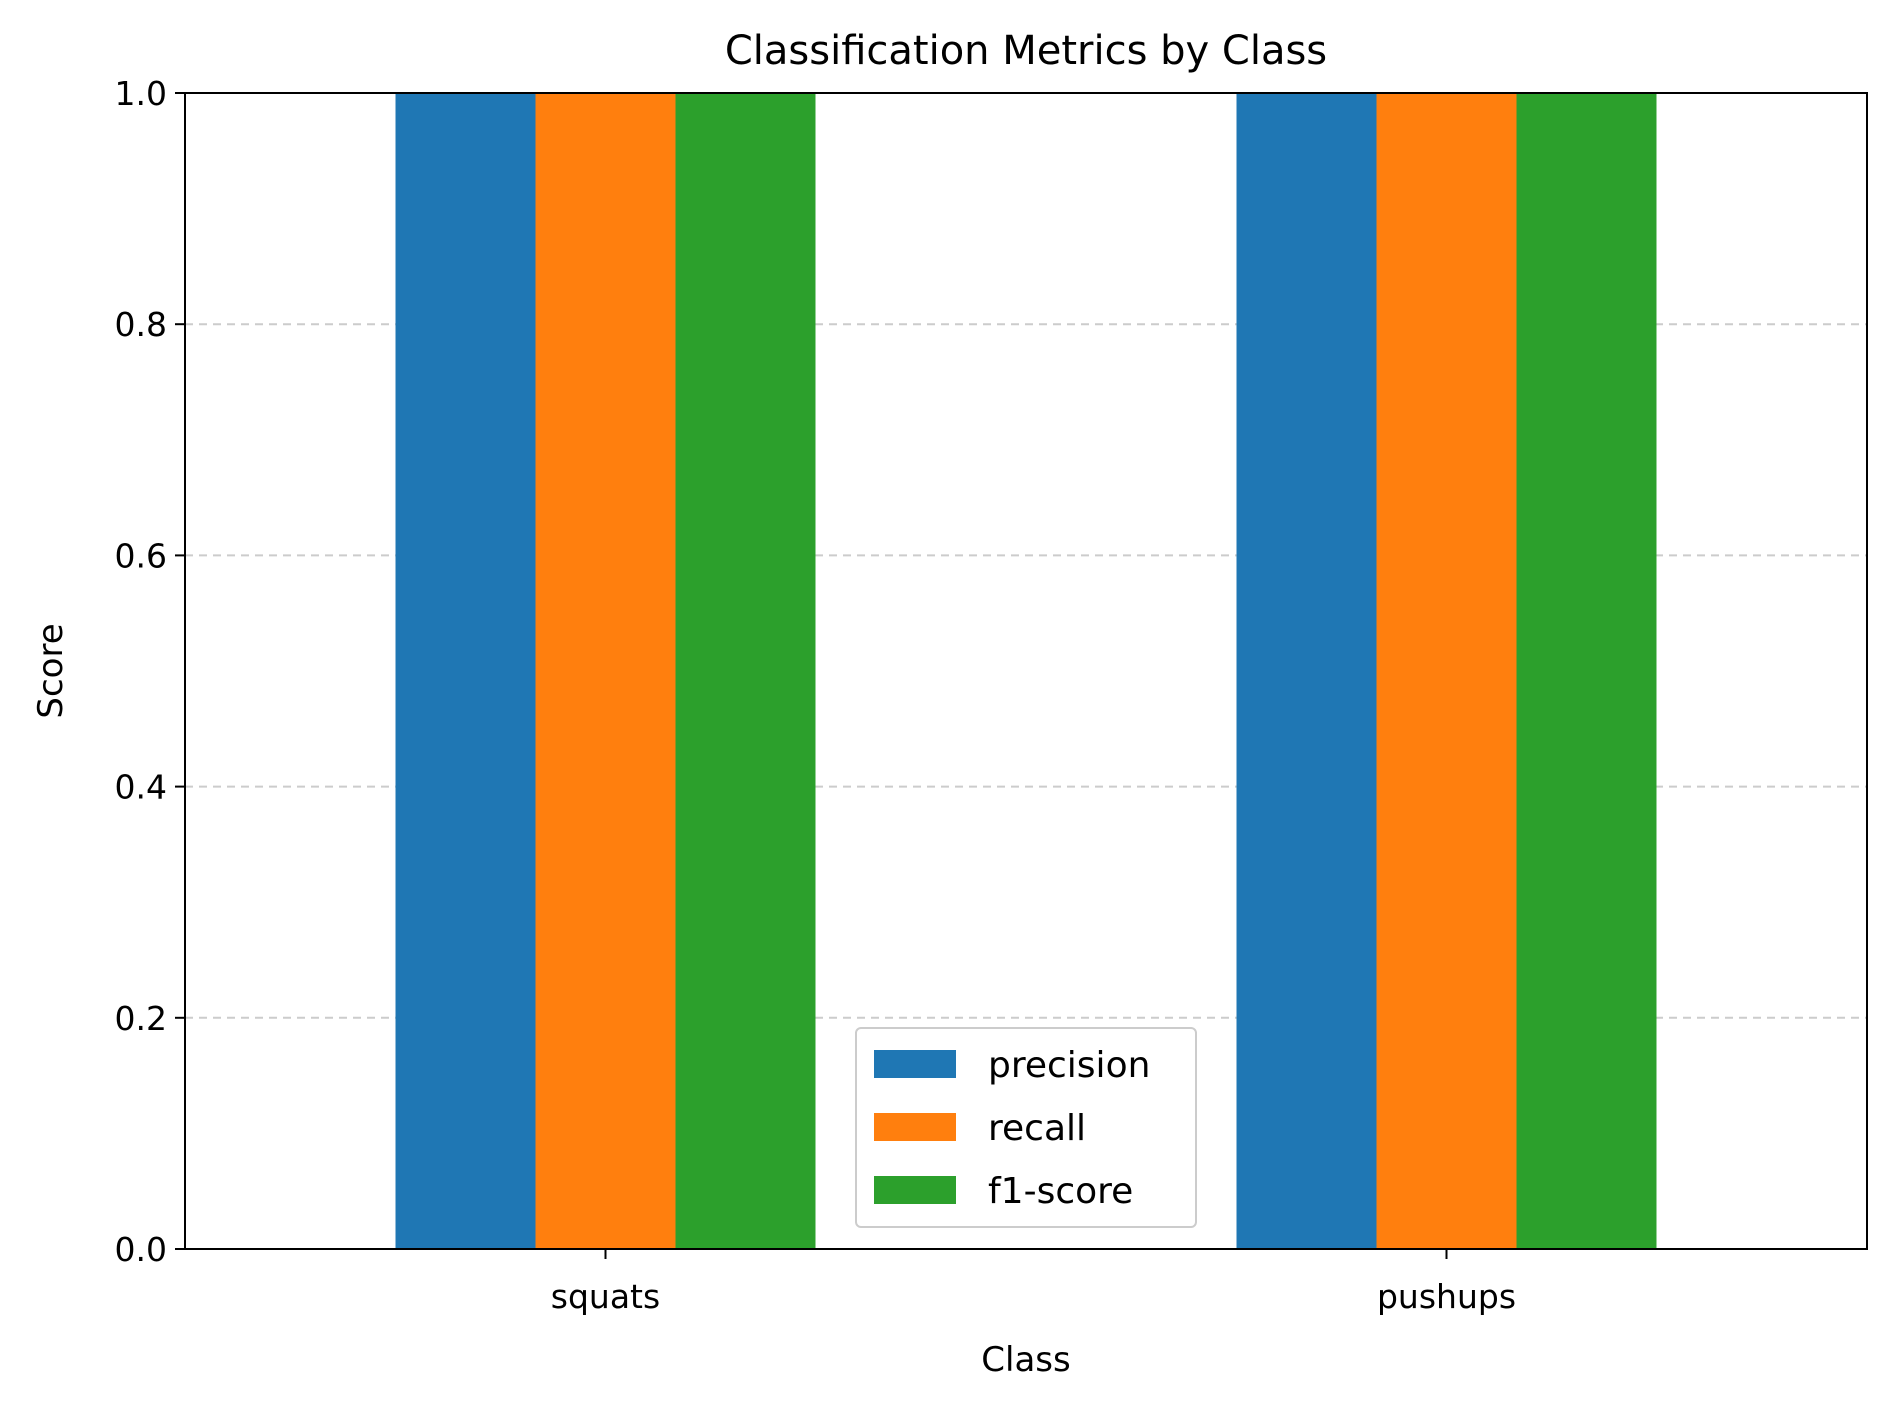  I want to click on x-tick-label: squats, so click(605, 1296).